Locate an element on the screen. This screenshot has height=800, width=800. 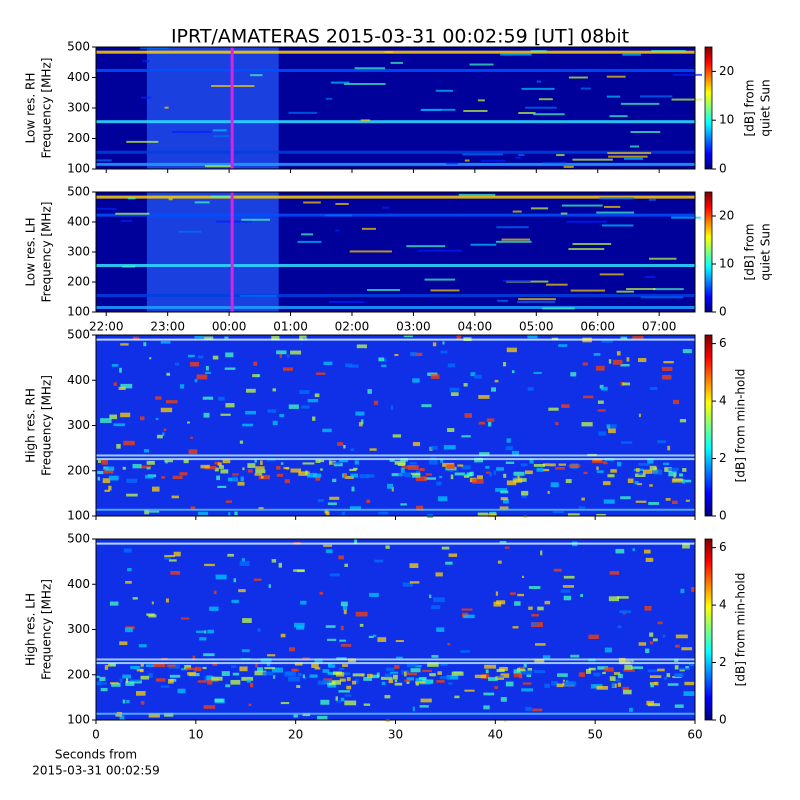
colorbar-label: quiet Sun is located at coordinates (766, 251).